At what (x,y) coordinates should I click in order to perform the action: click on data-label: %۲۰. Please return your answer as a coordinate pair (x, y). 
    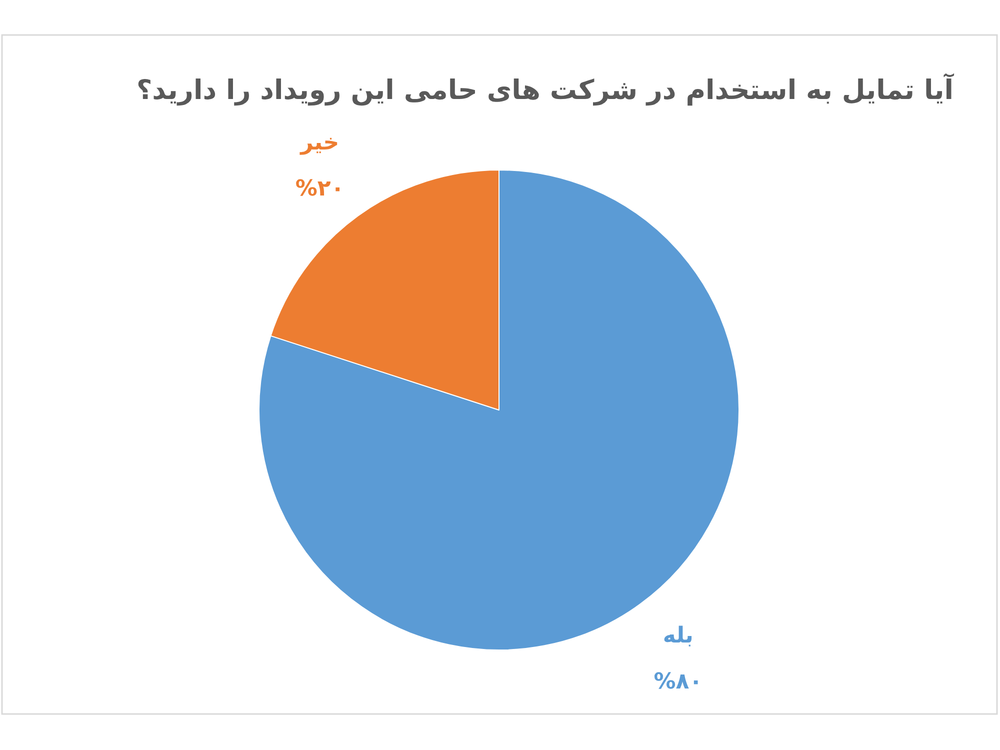
    Looking at the image, I should click on (319, 189).